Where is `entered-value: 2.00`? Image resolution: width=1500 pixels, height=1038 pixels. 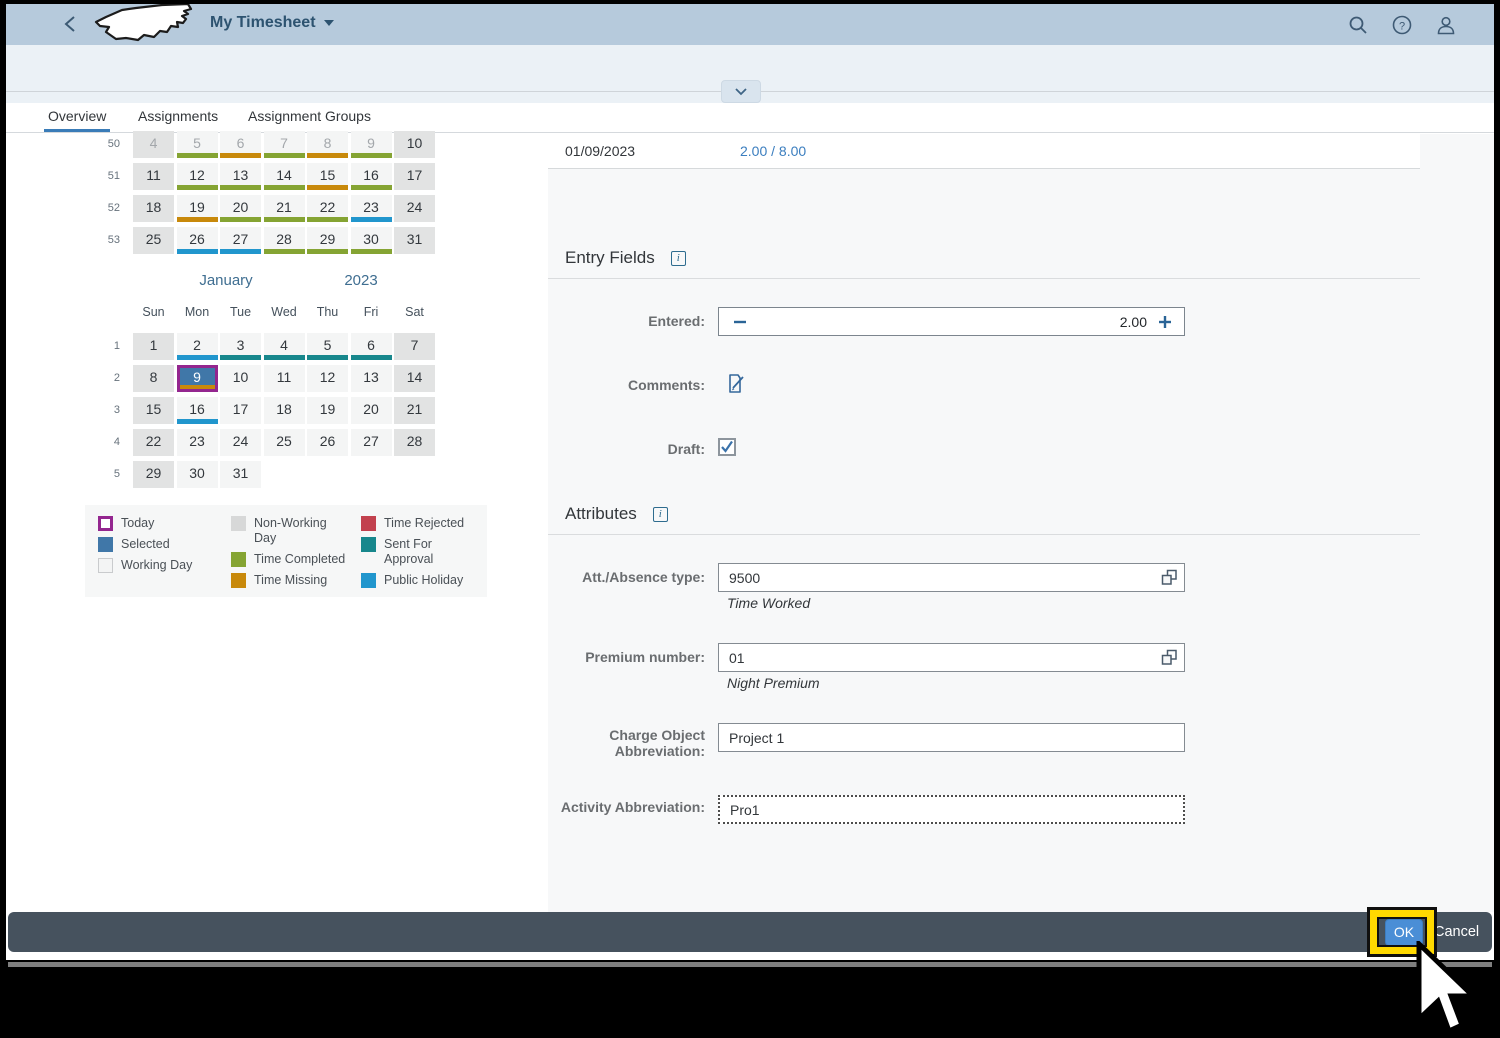 entered-value: 2.00 is located at coordinates (1133, 321).